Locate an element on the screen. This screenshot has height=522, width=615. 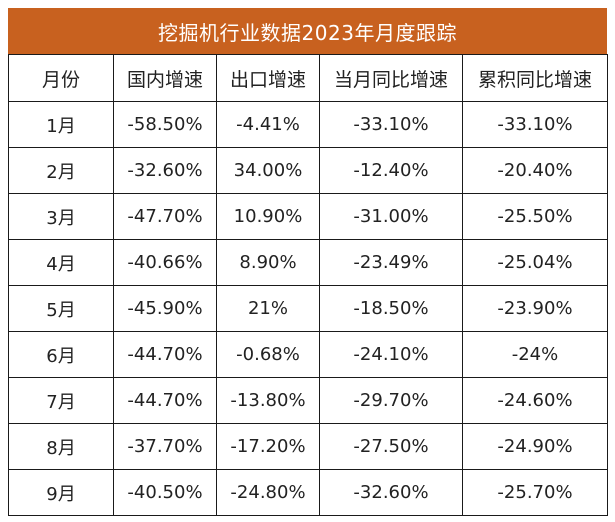
cell-export-growth: 10.90% is located at coordinates (268, 216).